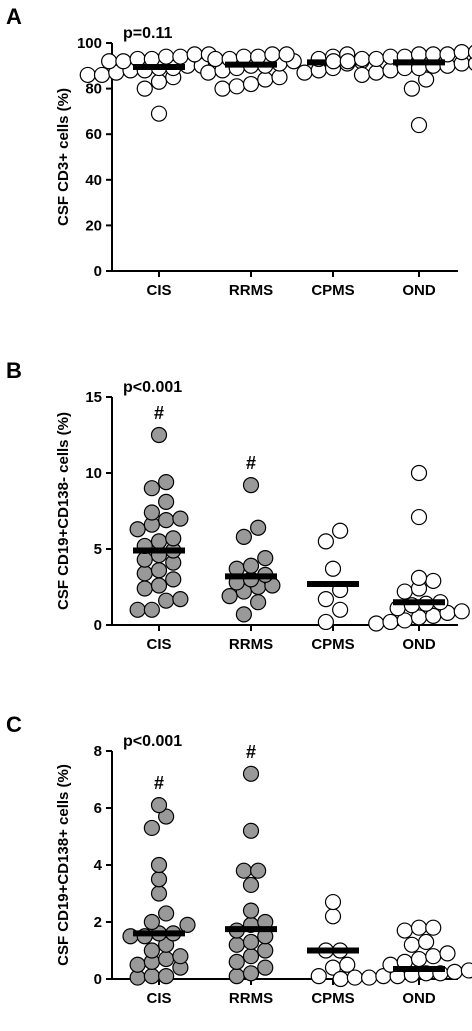 This screenshot has height=1031, width=472. Describe the element at coordinates (93, 397) in the screenshot. I see `y-tick-label: 15` at that location.